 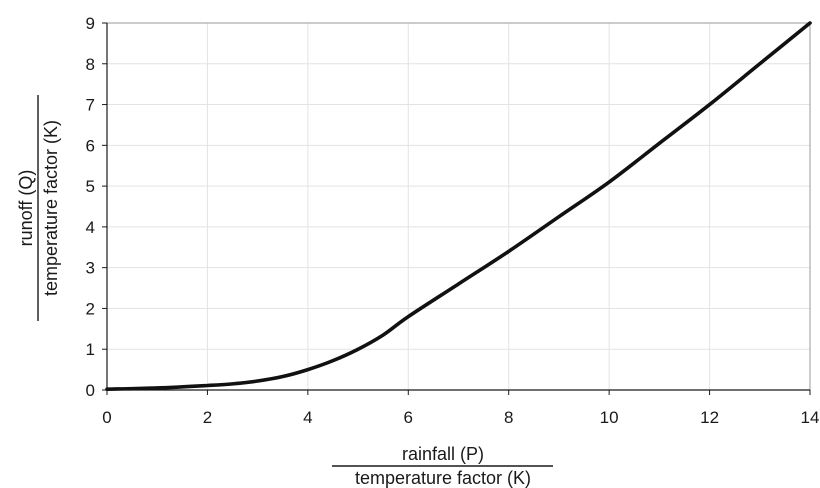 What do you see at coordinates (442, 466) in the screenshot?
I see `x-axis-label: rainfall (P) temperature factor (K)` at bounding box center [442, 466].